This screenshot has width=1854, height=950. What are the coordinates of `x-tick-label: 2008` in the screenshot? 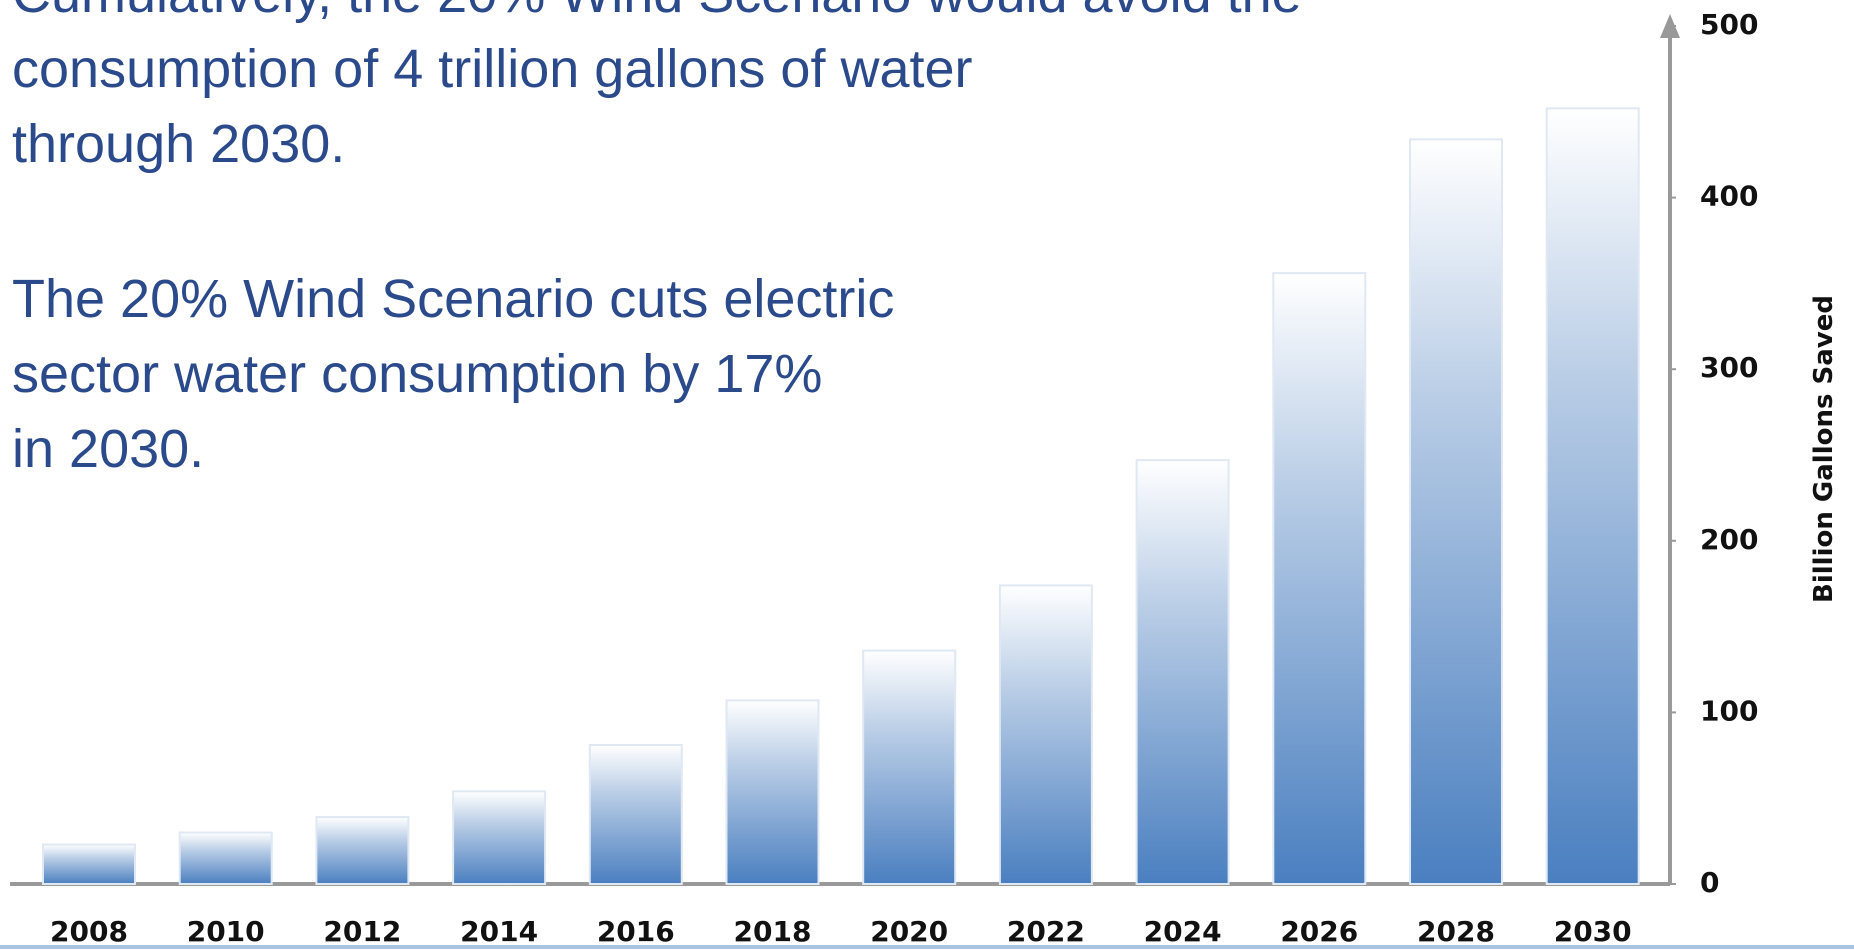 It's located at (89, 931).